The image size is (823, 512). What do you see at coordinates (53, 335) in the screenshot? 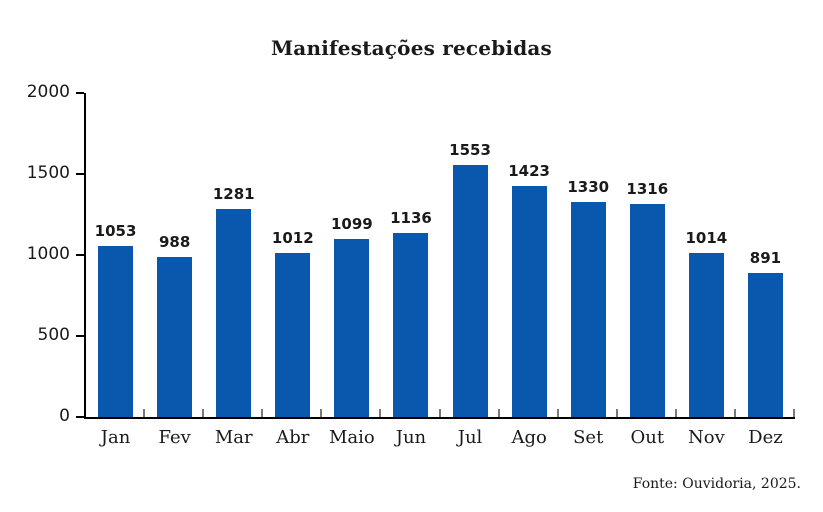
I see `y-axis-tick-label: 500` at bounding box center [53, 335].